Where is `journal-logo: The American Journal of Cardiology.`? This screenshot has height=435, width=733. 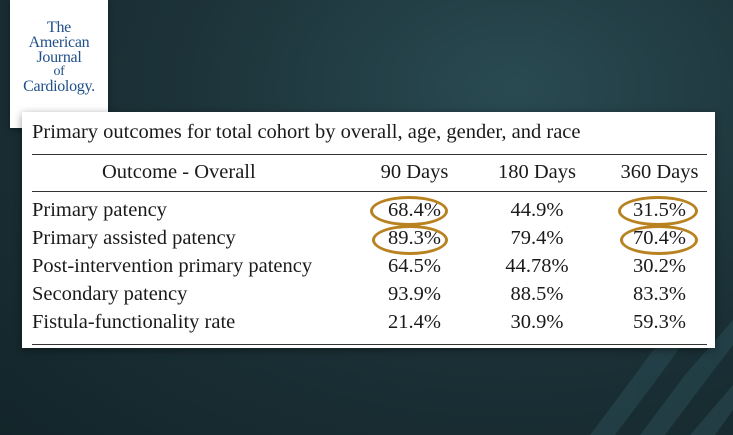
journal-logo: The American Journal of Cardiology. is located at coordinates (59, 64).